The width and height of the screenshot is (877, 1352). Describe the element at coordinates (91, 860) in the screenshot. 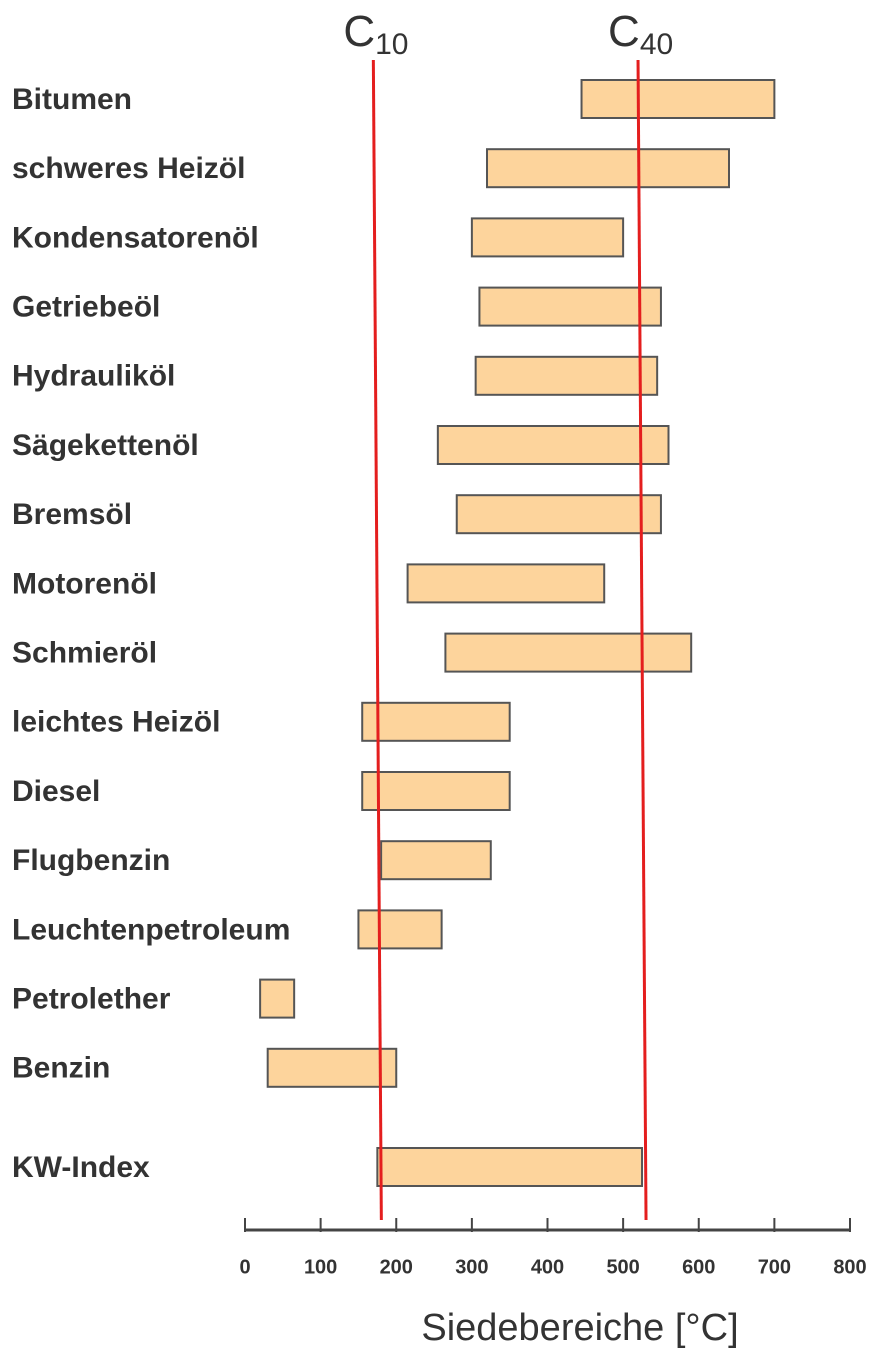

I see `category-label: Flugbenzin` at that location.